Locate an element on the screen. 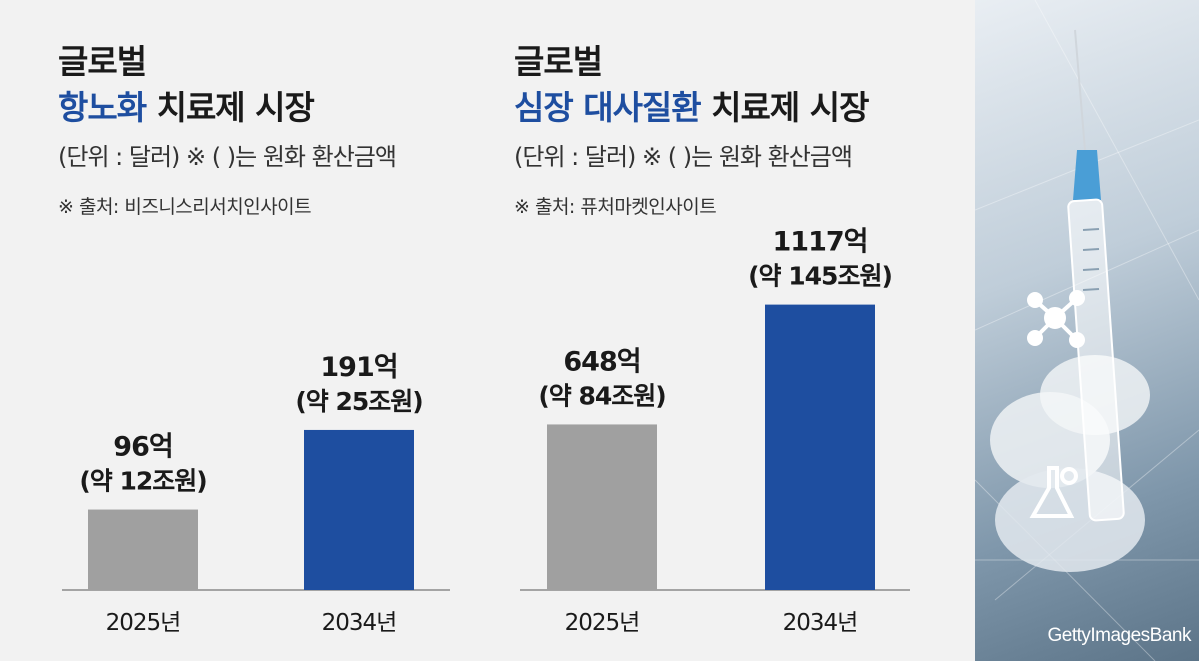  bar-chart-anti-aging: (약 12조원) 96억 2025년 (약 25조원) 191억 2034년 is located at coordinates (256, 494).